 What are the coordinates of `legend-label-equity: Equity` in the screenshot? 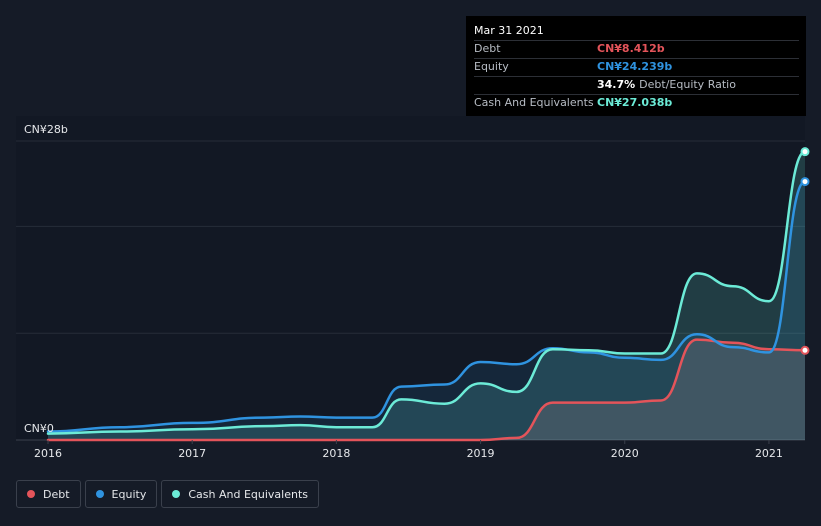 It's located at (129, 494).